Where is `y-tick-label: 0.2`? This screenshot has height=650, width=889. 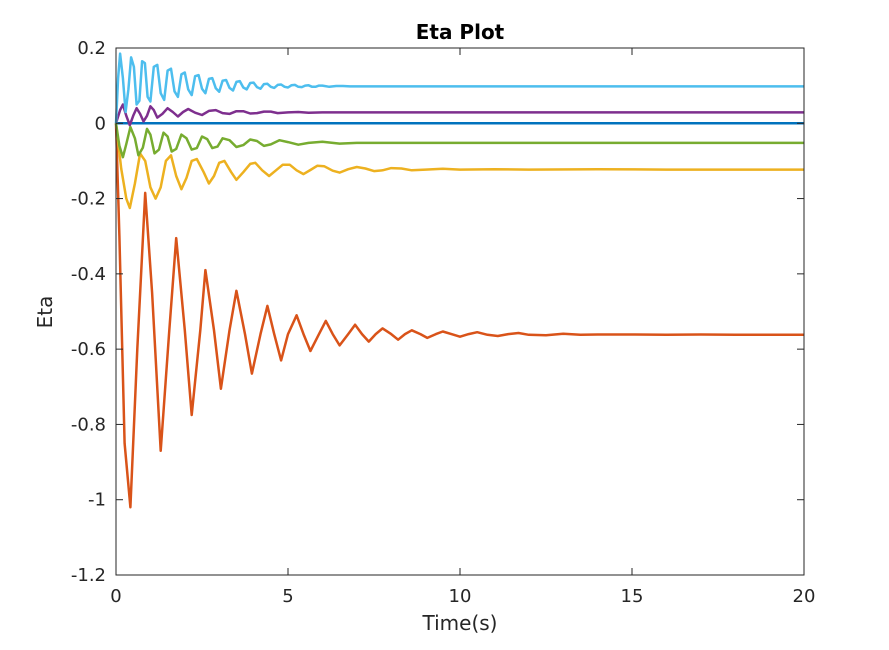
y-tick-label: 0.2 is located at coordinates (91, 48).